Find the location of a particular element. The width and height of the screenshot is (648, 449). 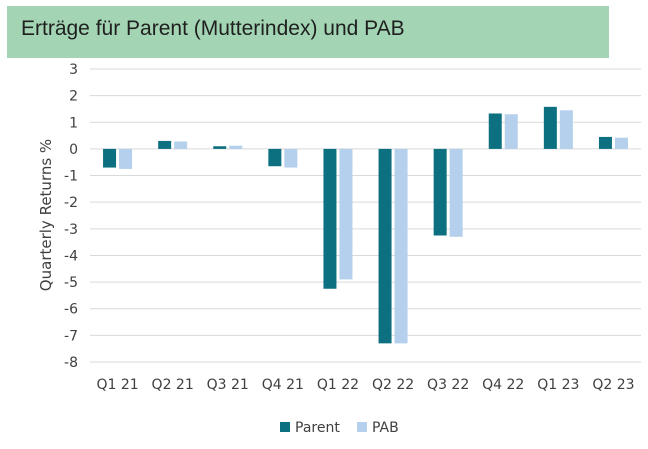

y-axis-ticks: 3 2 1 0 -1 -2 -3 -4 -5 -6 -7 -8 is located at coordinates (71, 216).